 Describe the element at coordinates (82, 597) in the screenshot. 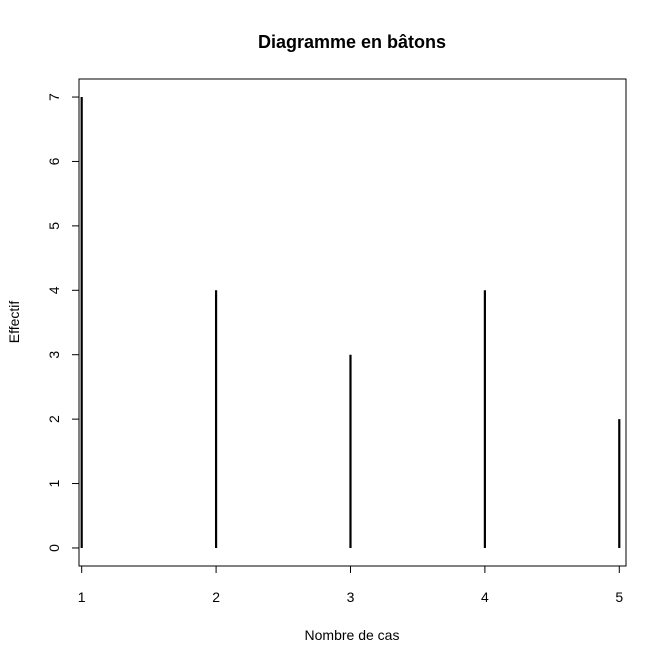

I see `x-tick-label: 1` at that location.